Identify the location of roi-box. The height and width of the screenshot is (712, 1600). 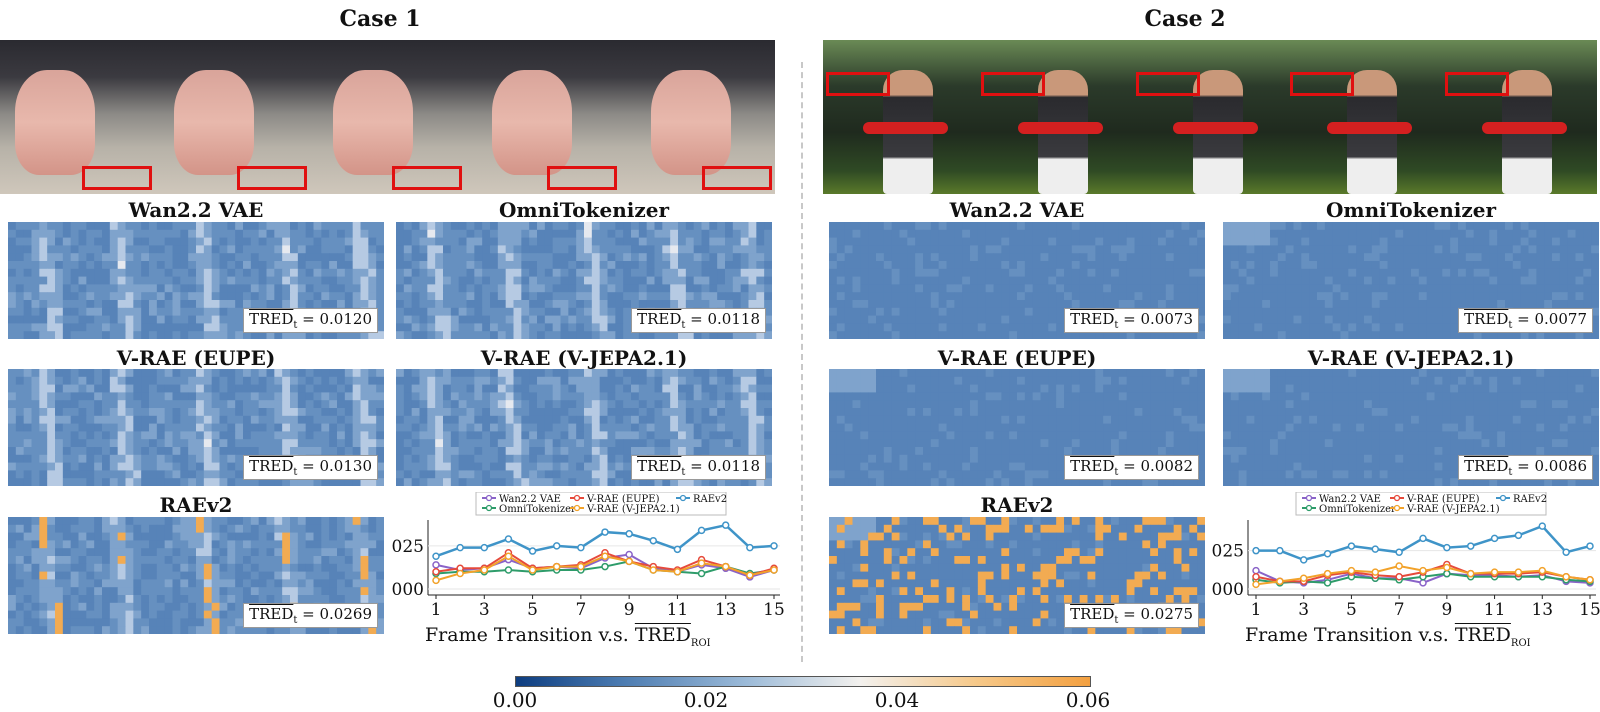
(272, 178).